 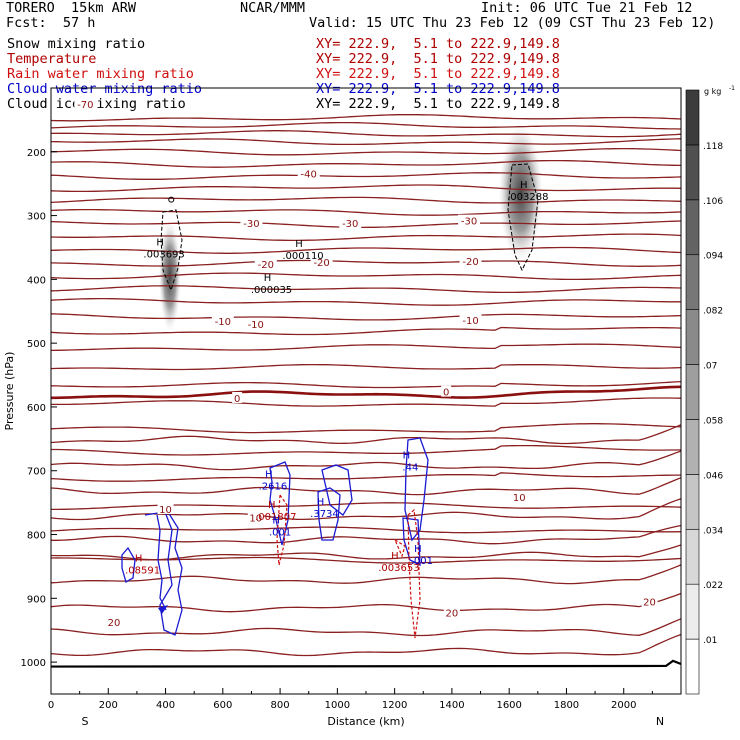 What do you see at coordinates (438, 104) in the screenshot?
I see `legend-cloudice-xy: XY= 222.9, 5.1 to 222.9,149.8` at bounding box center [438, 104].